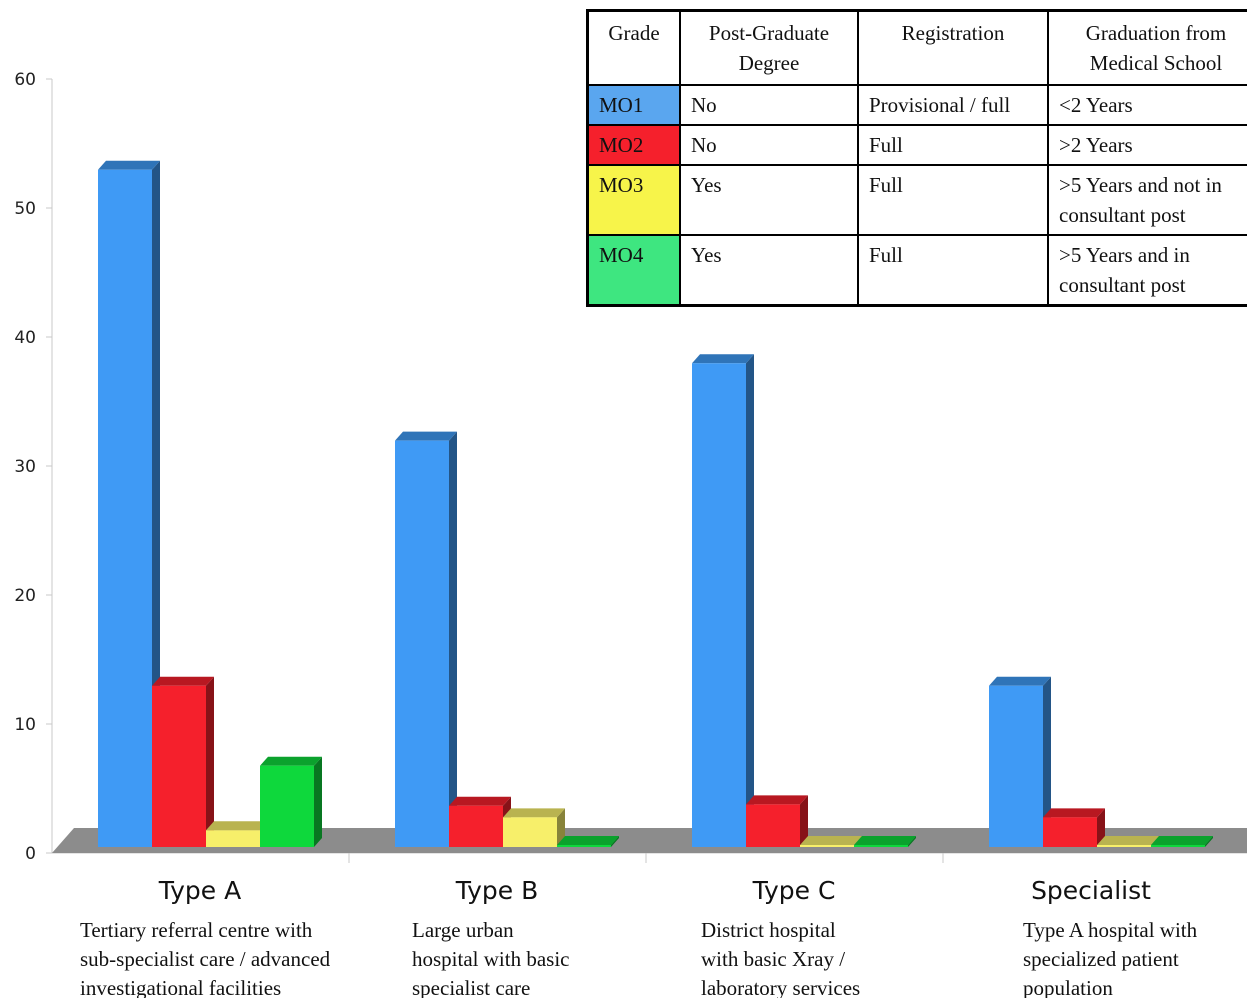 The height and width of the screenshot is (998, 1247). Describe the element at coordinates (794, 890) in the screenshot. I see `category-label-type-c: Type C` at that location.